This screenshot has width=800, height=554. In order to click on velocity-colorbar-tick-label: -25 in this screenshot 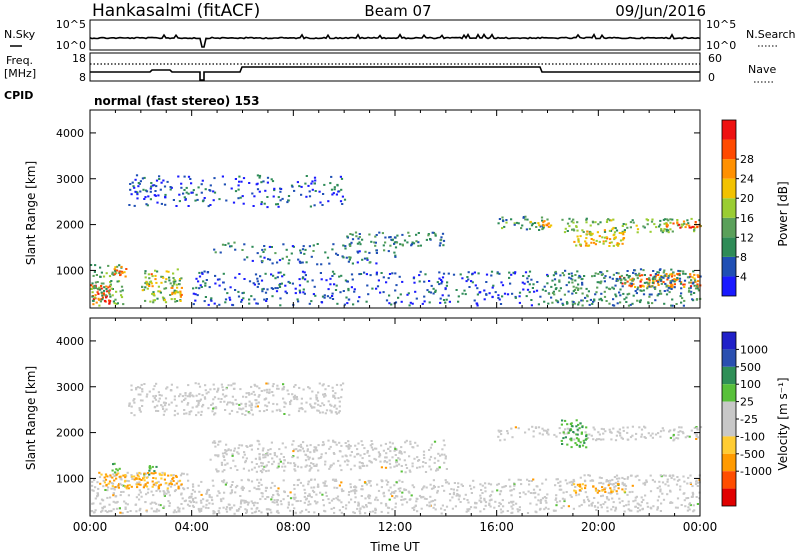, I will do `click(749, 419)`.